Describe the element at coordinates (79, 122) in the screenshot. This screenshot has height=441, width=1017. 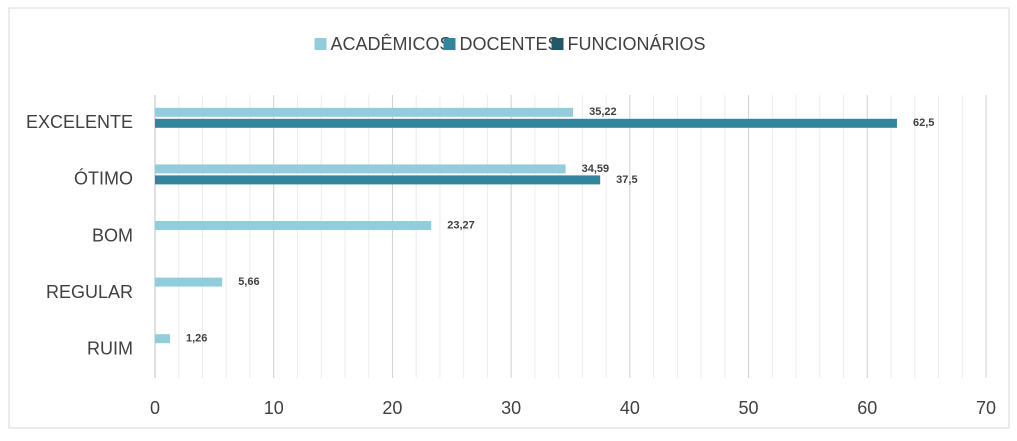
I see `y-tick-label: EXCELENTE` at that location.